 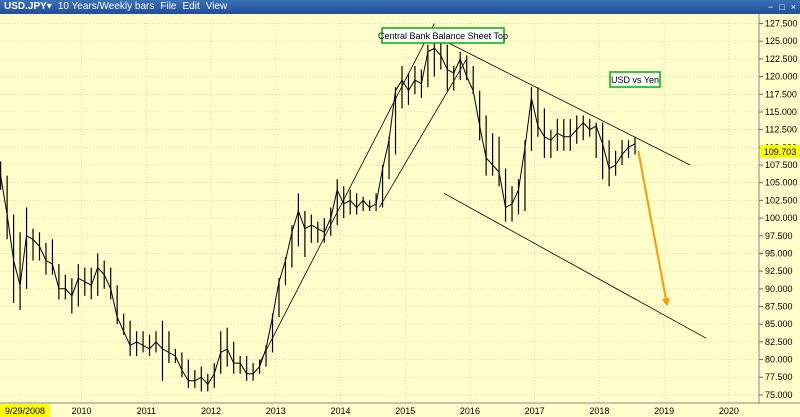 I want to click on top-label: Central Bank Balance Sheet Top, so click(x=443, y=36).